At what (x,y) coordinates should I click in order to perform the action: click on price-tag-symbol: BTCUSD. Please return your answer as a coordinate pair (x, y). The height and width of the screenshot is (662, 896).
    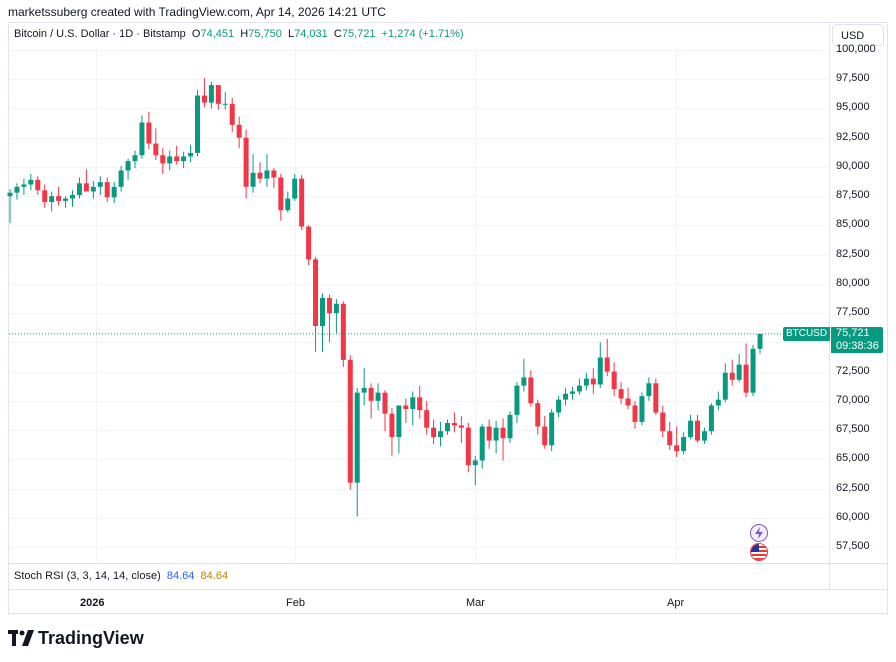
    Looking at the image, I should click on (806, 333).